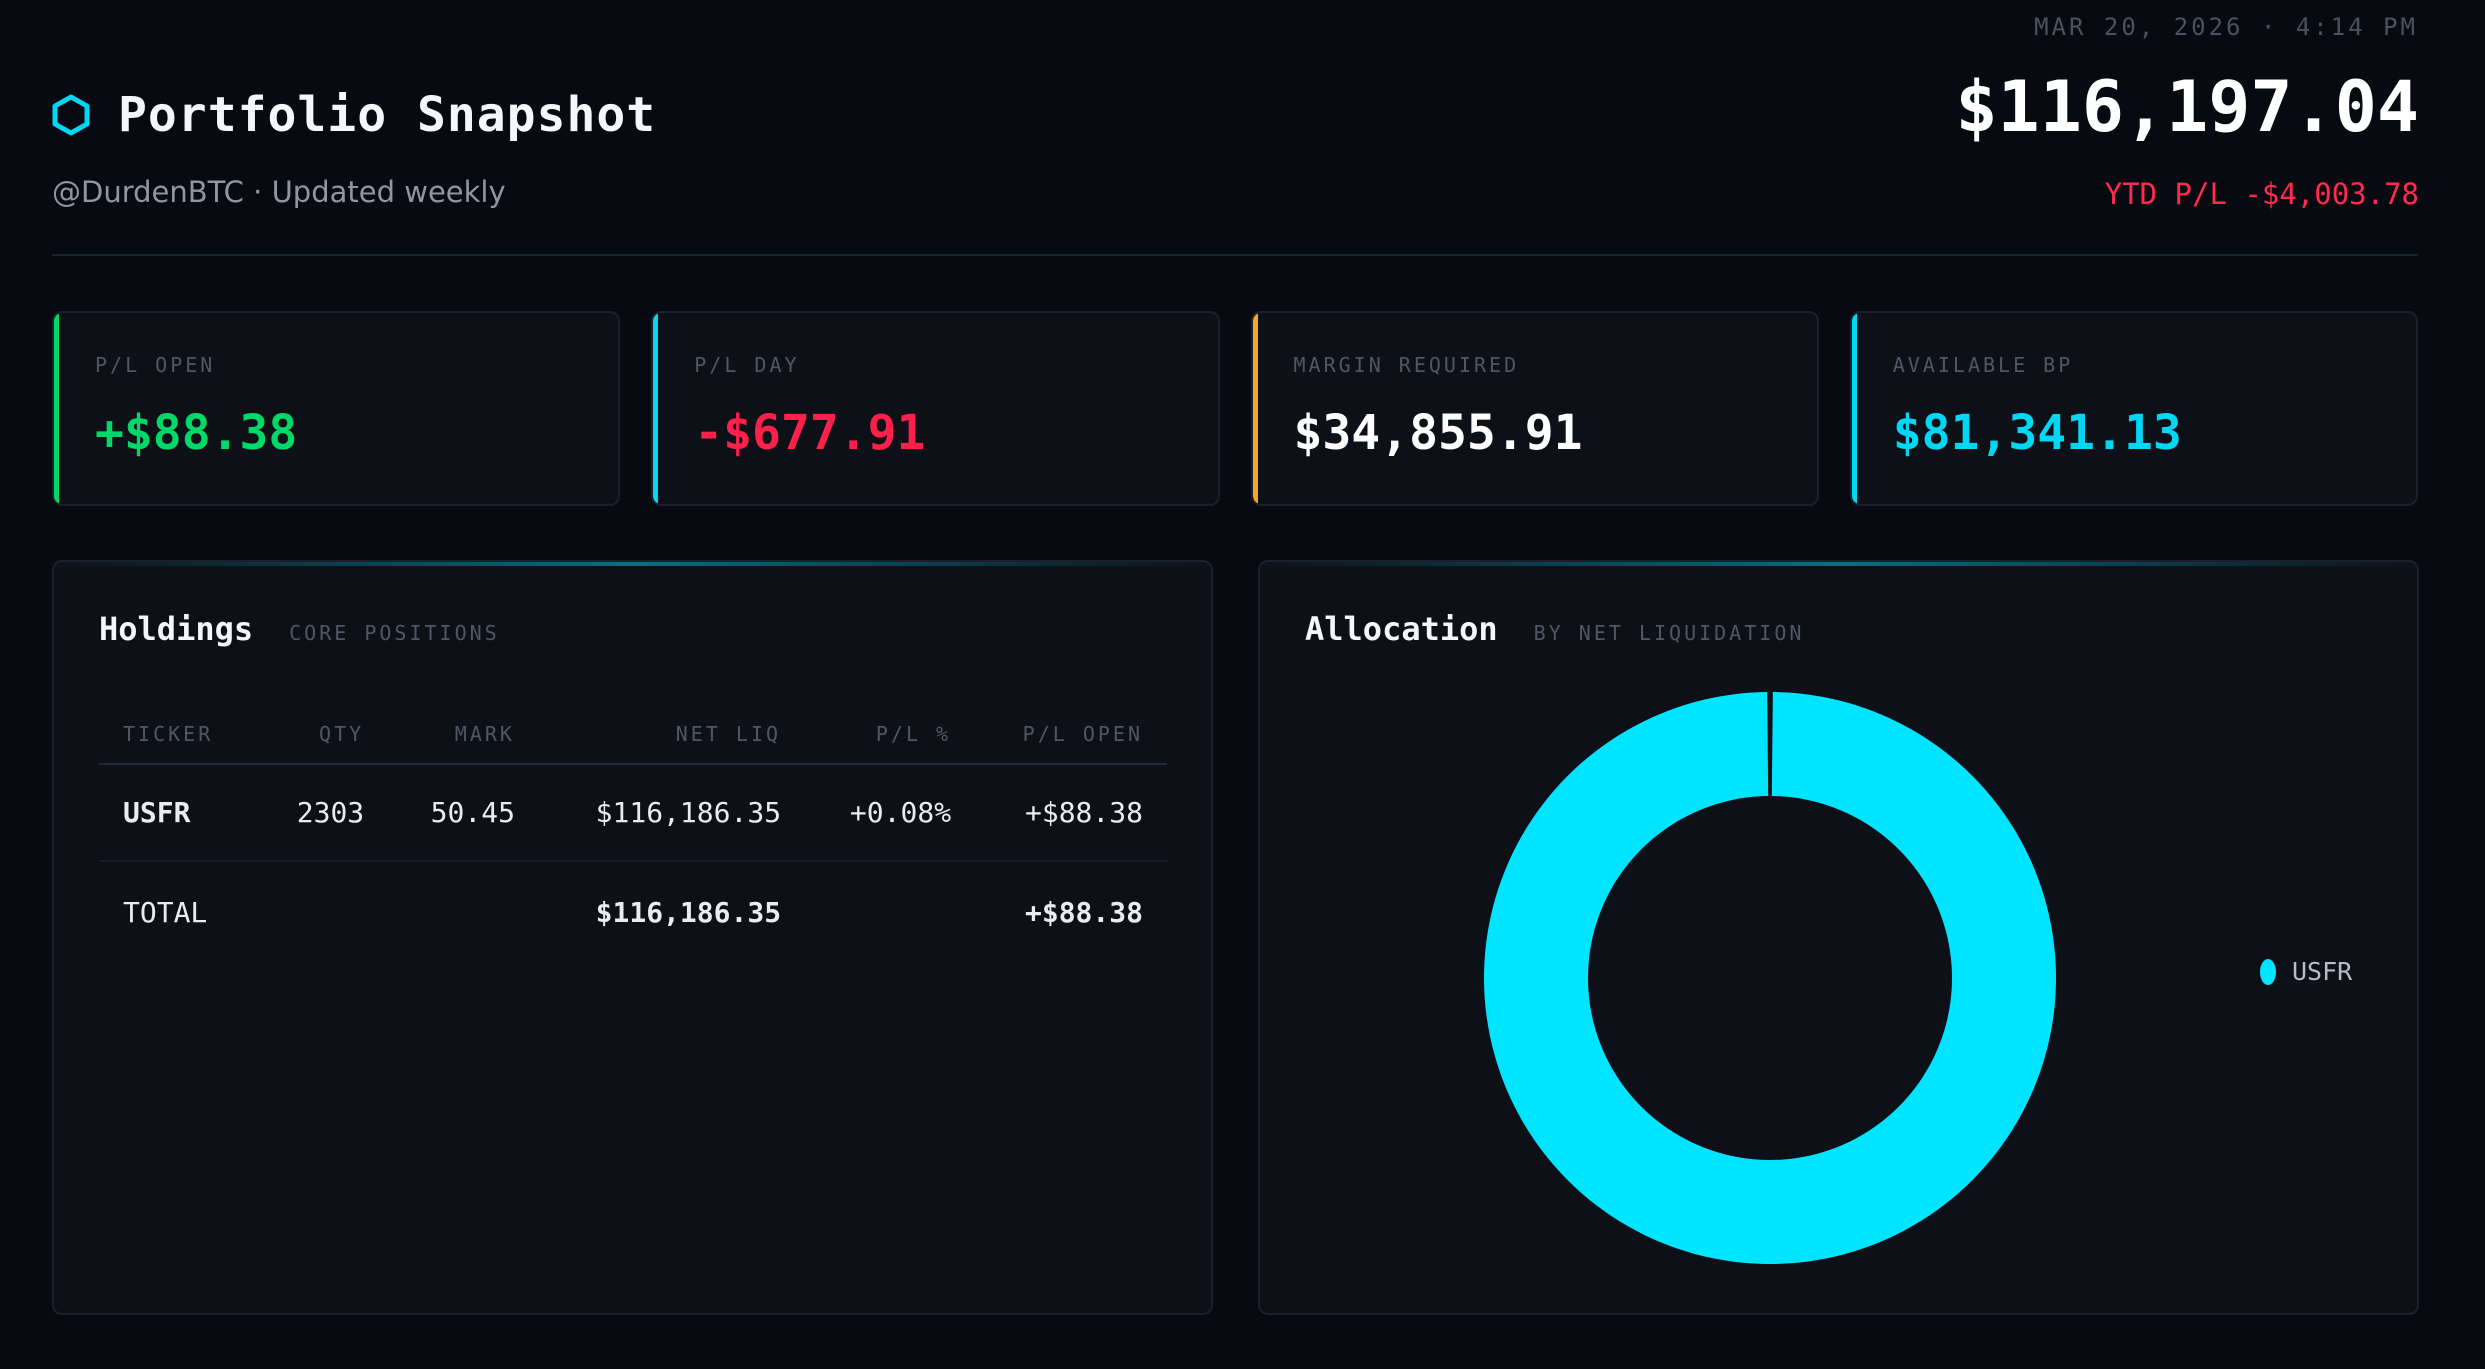 The height and width of the screenshot is (1369, 2485). I want to click on allocation-header: Allocation BY NET LIQUIDATION, so click(1554, 629).